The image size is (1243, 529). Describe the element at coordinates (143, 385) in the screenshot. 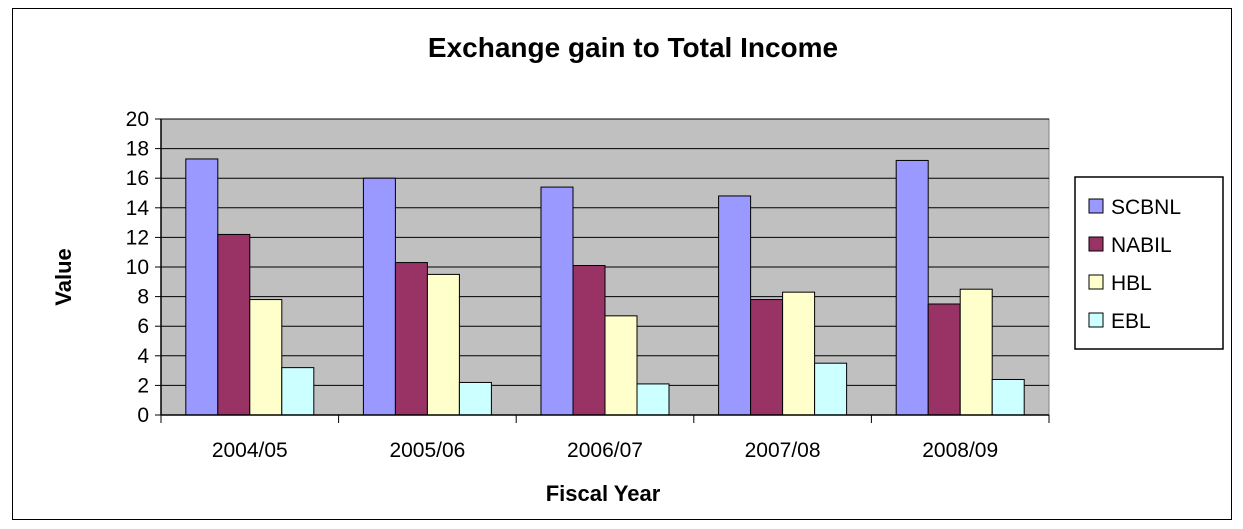

I see `y-tick-label: 2` at that location.